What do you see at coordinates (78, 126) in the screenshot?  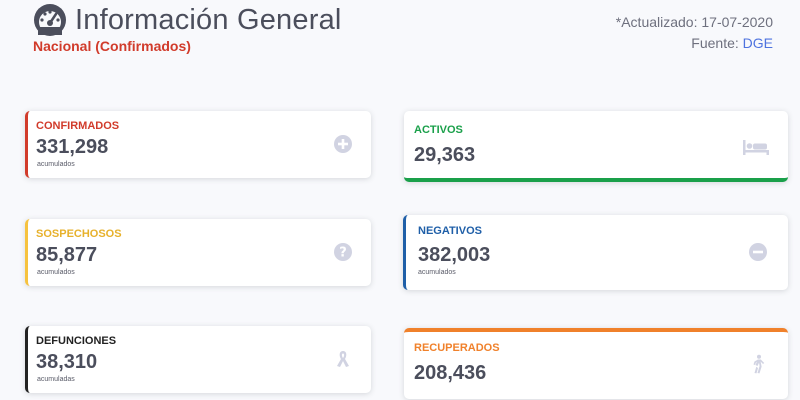 I see `card-label: CONFIRMADOS` at bounding box center [78, 126].